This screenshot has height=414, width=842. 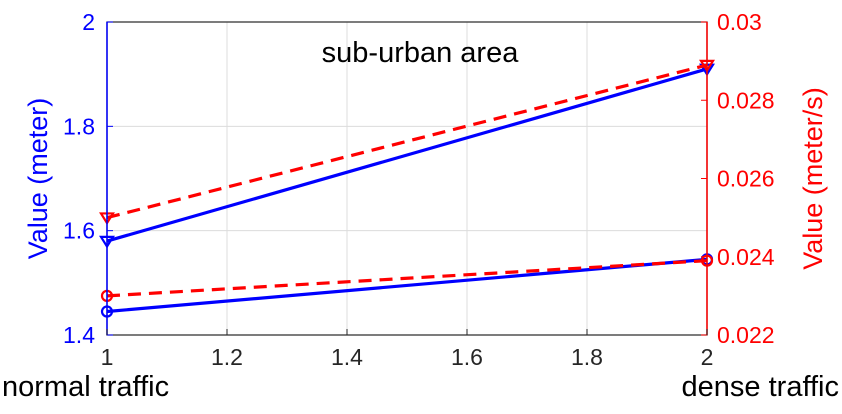 What do you see at coordinates (587, 357) in the screenshot?
I see `x-tick-label: 1.8` at bounding box center [587, 357].